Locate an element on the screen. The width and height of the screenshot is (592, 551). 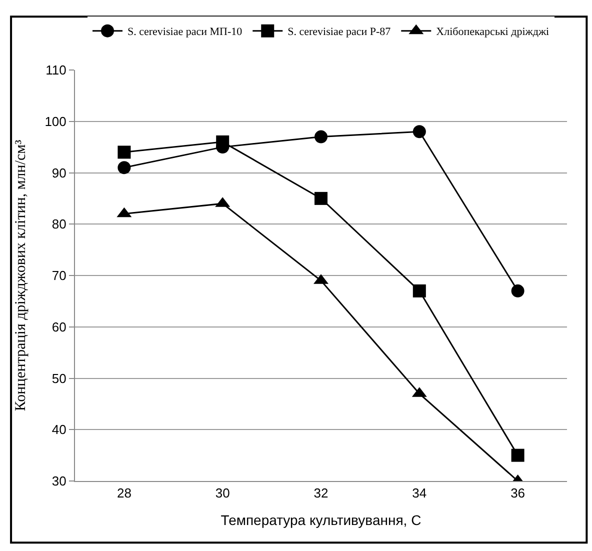
legend-label: S. cerevisiae раси Р-87 is located at coordinates (340, 32).